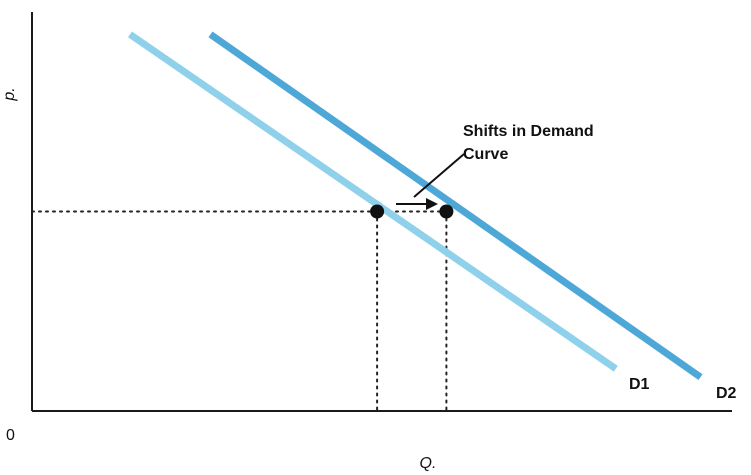  I want to click on series-label-d1: D1, so click(639, 384).